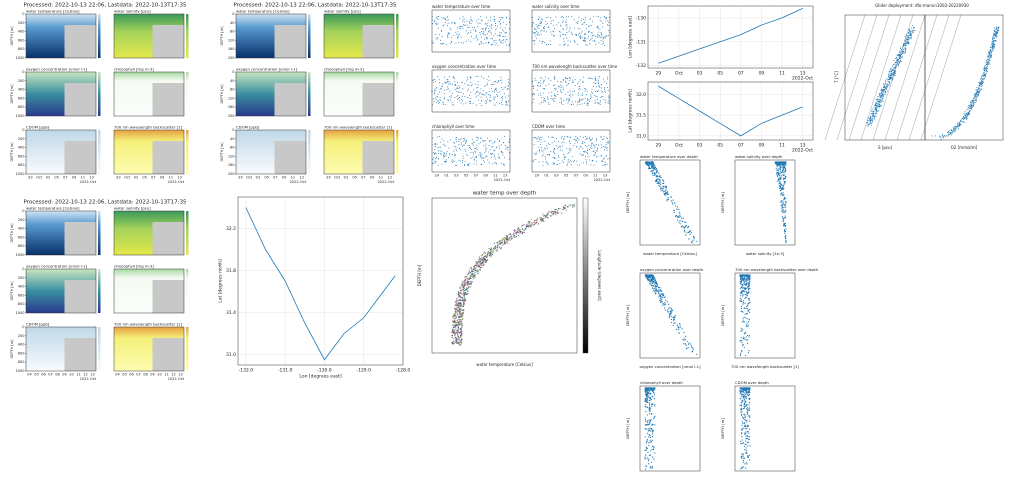  What do you see at coordinates (669, 156) in the screenshot?
I see `panel-title: water temperature over depth` at bounding box center [669, 156].